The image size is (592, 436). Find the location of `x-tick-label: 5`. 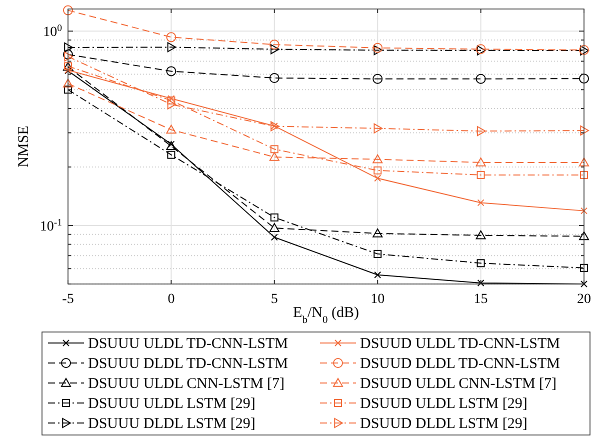

x-tick-label: 5 is located at coordinates (274, 299).